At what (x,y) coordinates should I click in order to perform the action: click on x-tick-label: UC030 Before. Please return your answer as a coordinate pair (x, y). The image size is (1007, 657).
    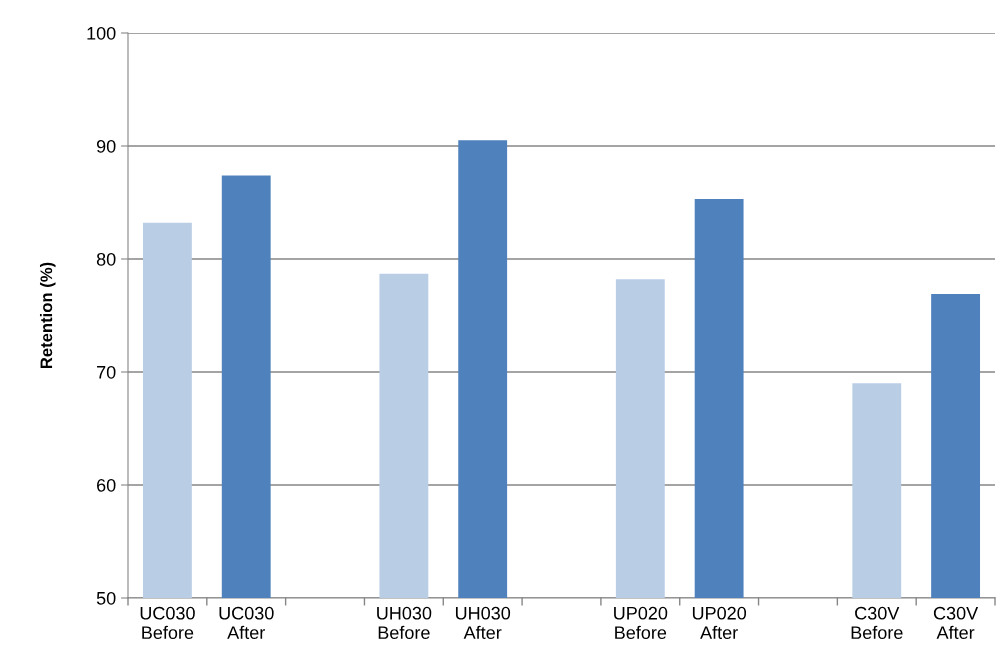
    Looking at the image, I should click on (167, 623).